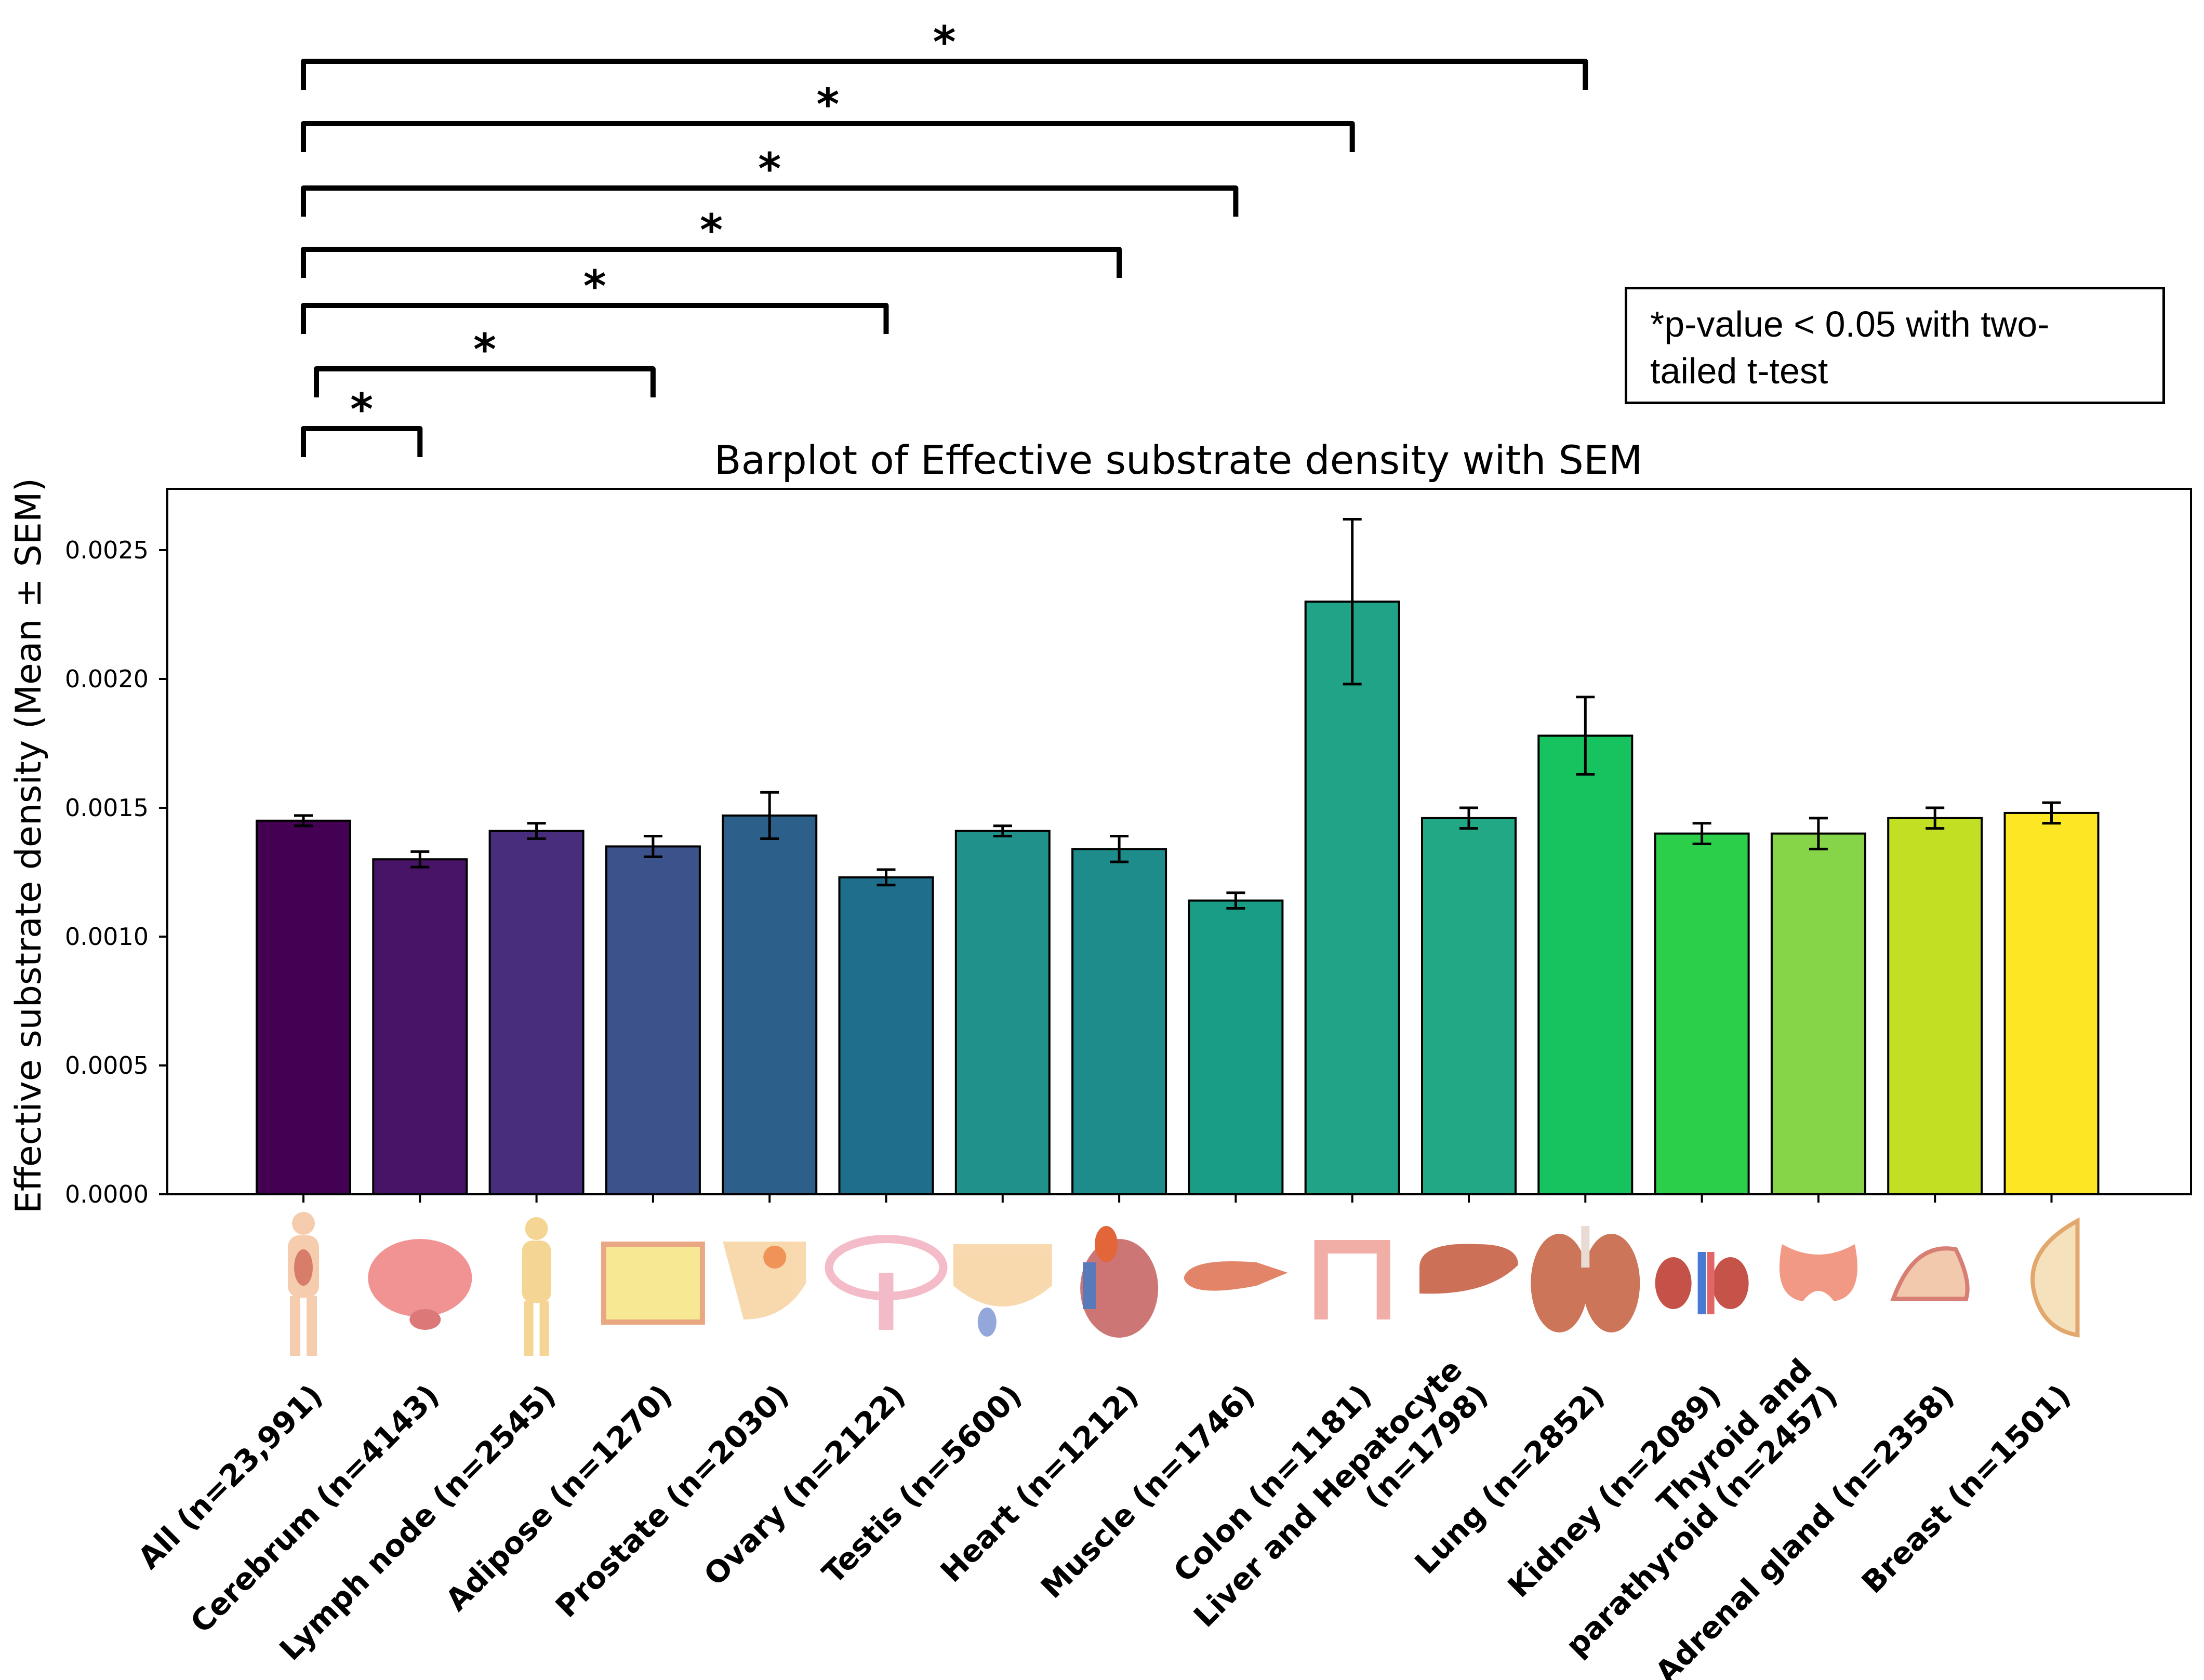 This screenshot has width=2204, height=1680. I want to click on y-tick-label: 0.0000, so click(107, 1194).